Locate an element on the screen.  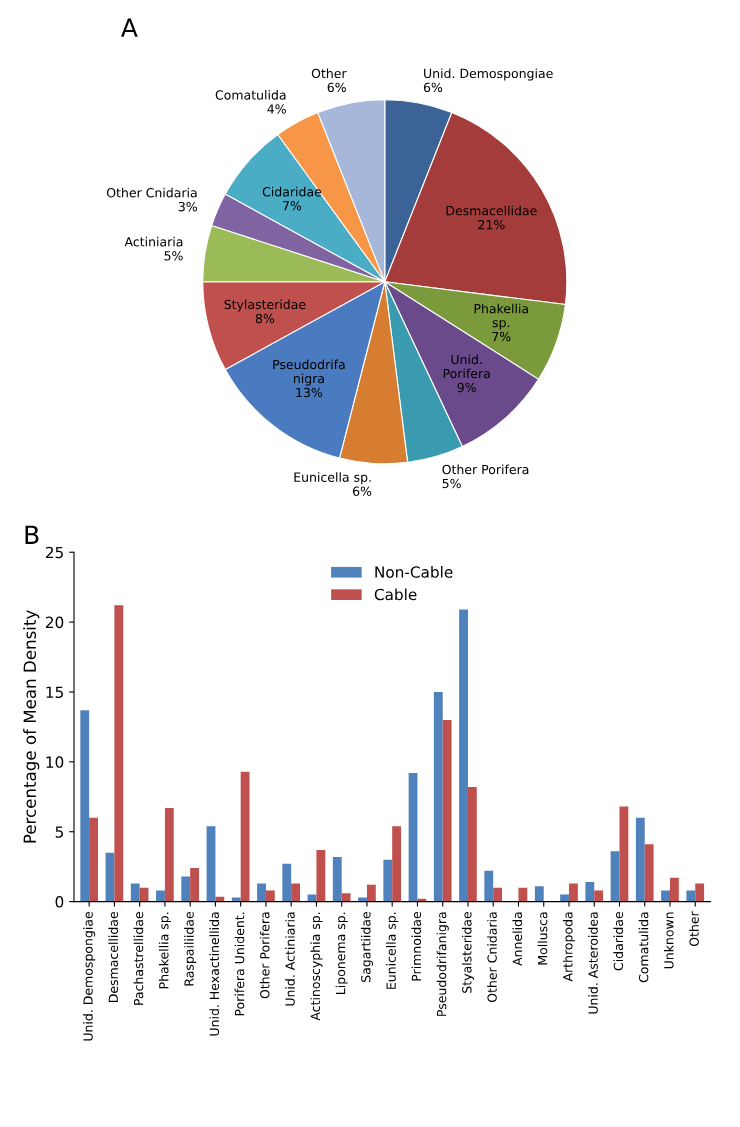
slice-label: Cidaridae is located at coordinates (292, 191).